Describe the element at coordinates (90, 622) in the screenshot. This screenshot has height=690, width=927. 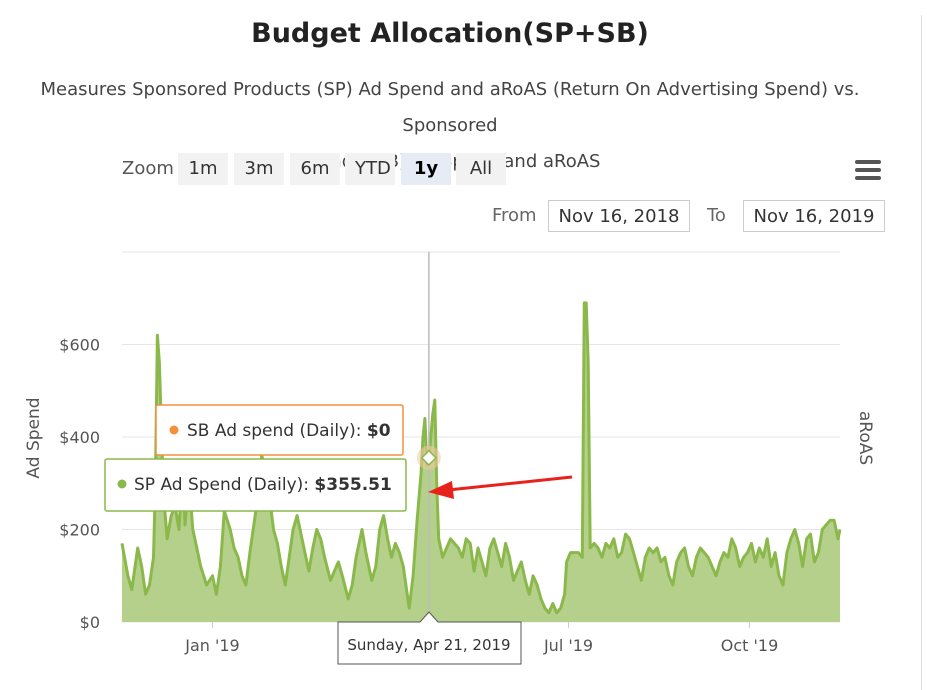
I see `y-tick-label: $0` at that location.